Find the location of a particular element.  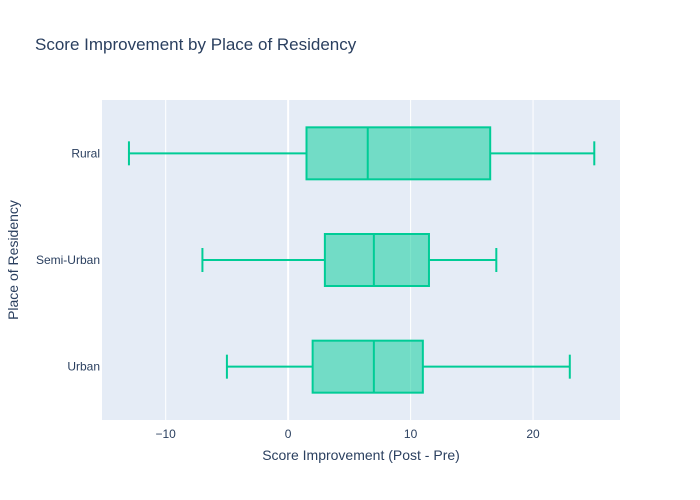

y-axis-title: Place of Residency is located at coordinates (13, 260).